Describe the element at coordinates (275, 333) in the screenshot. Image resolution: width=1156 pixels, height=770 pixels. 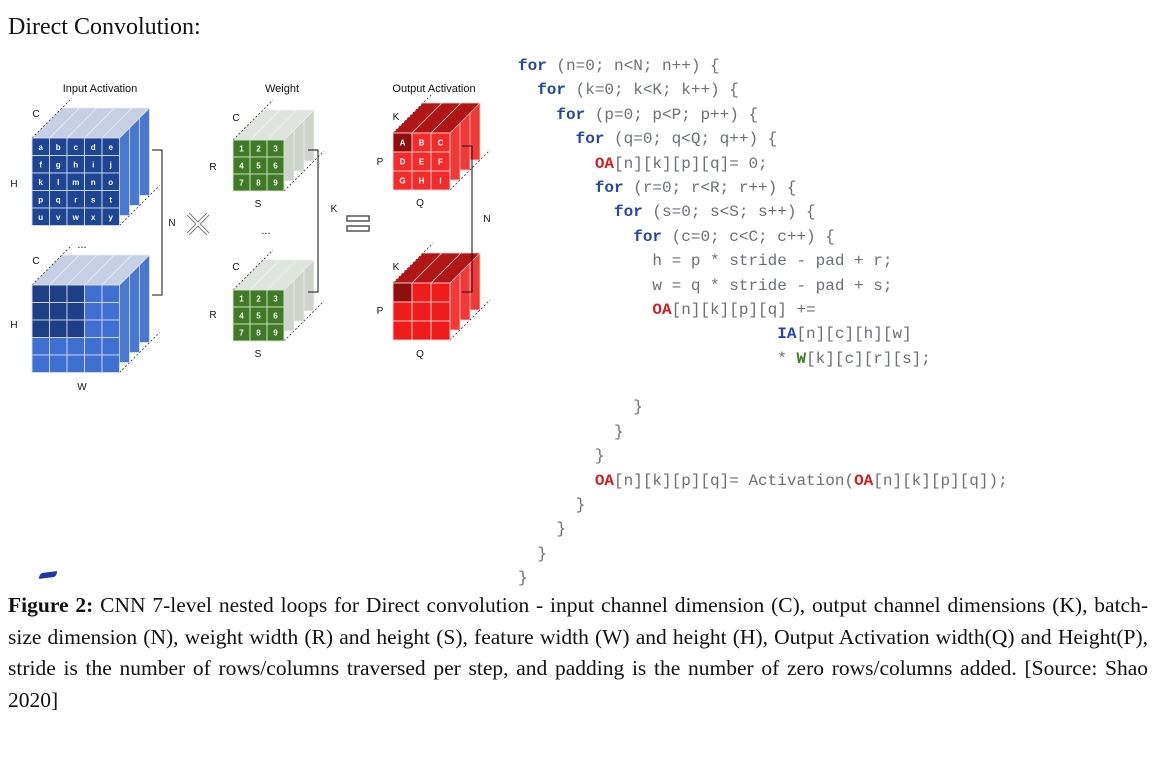
I see `weight-front-bottom-cell-label: 9` at that location.